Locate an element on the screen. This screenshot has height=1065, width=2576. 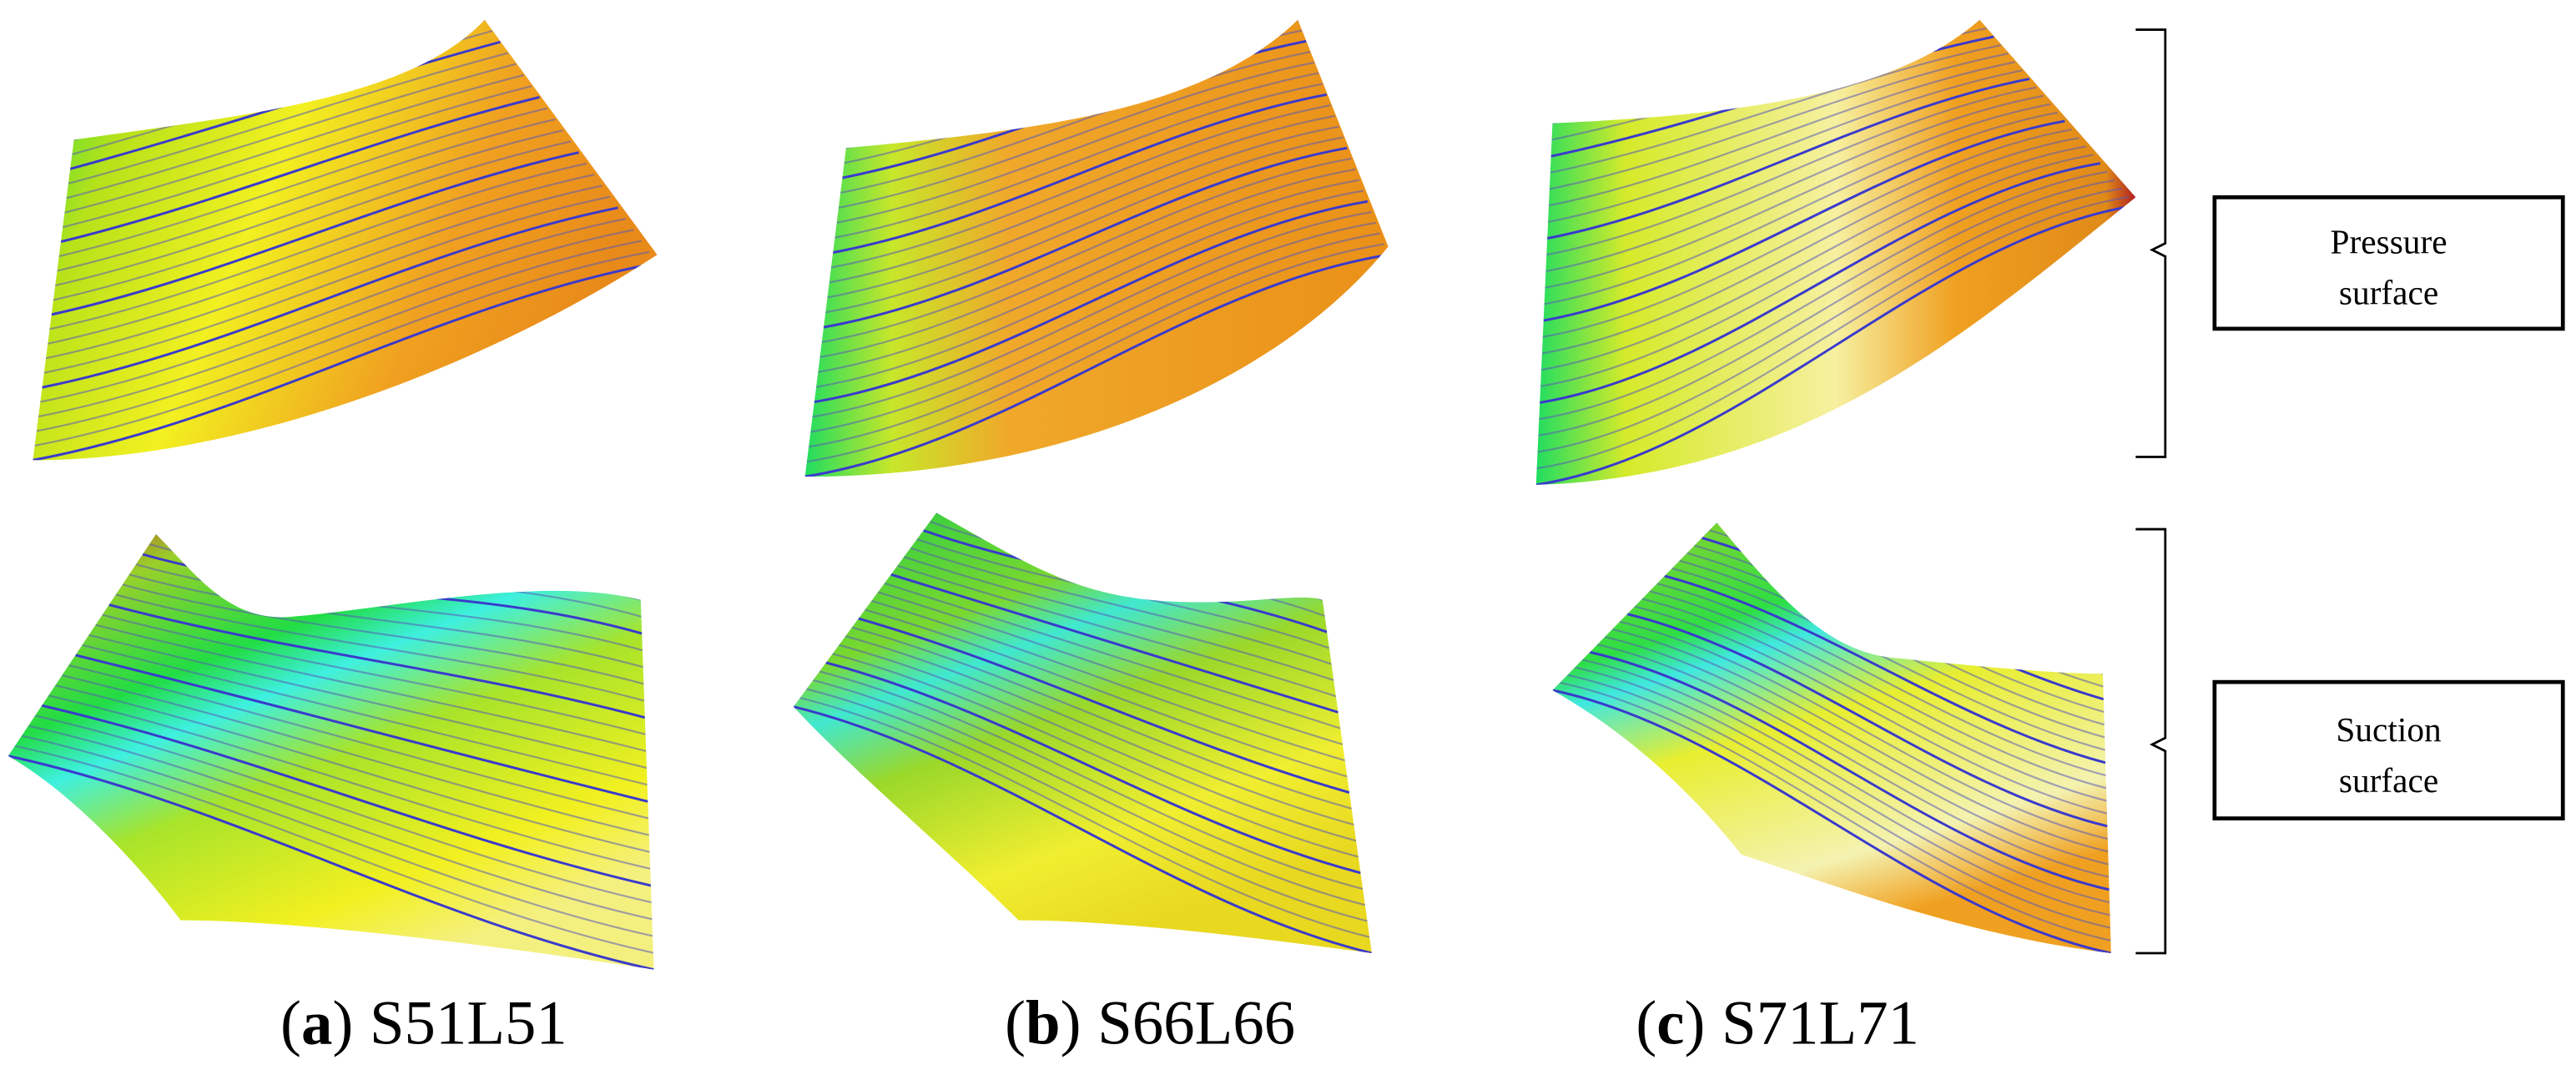
caption: (b) S66L66 is located at coordinates (1150, 1022).